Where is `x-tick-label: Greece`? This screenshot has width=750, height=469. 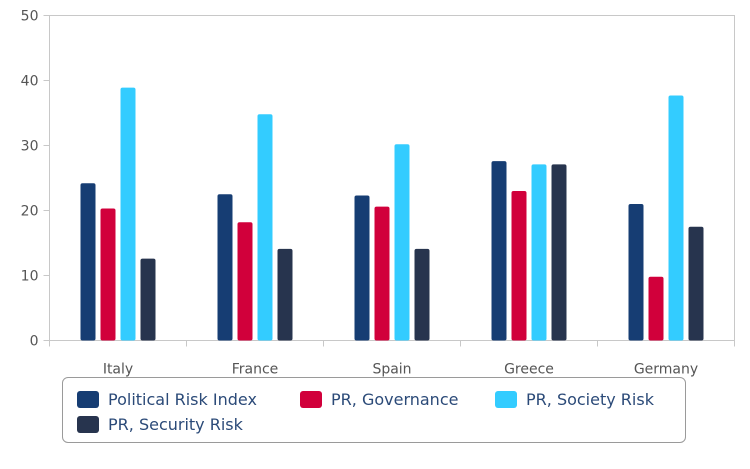 x-tick-label: Greece is located at coordinates (529, 370).